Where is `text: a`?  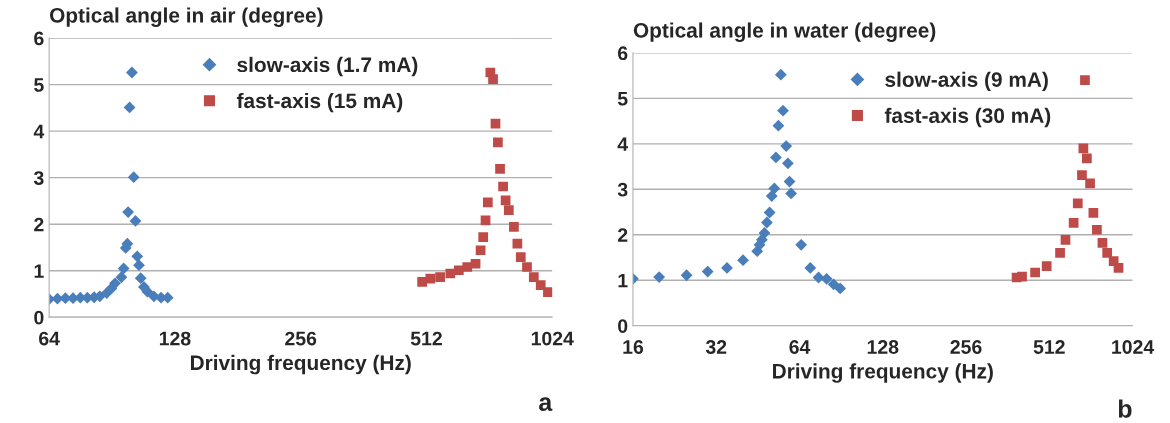
text: a is located at coordinates (546, 404).